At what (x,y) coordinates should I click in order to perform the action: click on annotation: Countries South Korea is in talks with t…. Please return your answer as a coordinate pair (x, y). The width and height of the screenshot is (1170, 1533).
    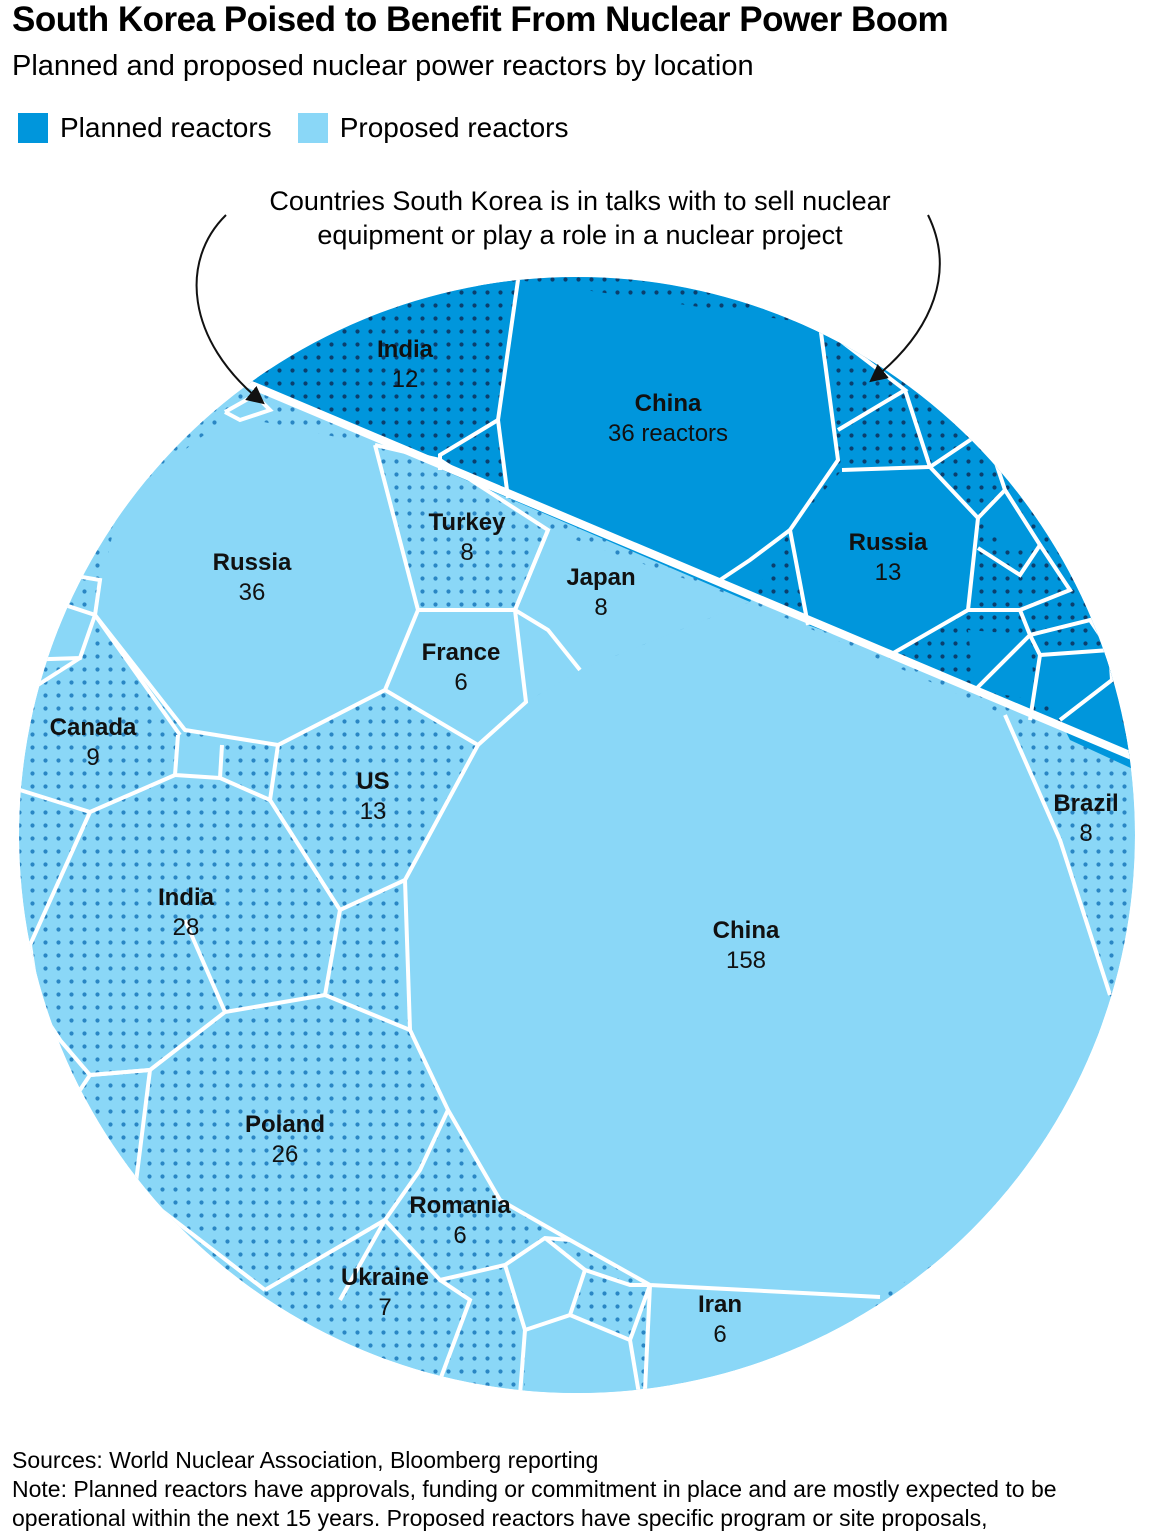
    Looking at the image, I should click on (580, 218).